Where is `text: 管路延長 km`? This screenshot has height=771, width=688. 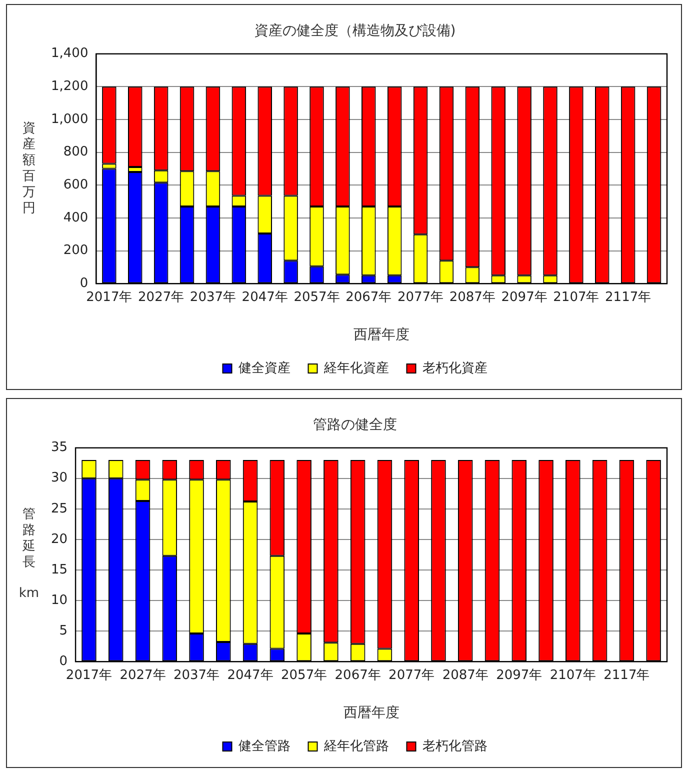 text: 管路延長 km is located at coordinates (29, 554).